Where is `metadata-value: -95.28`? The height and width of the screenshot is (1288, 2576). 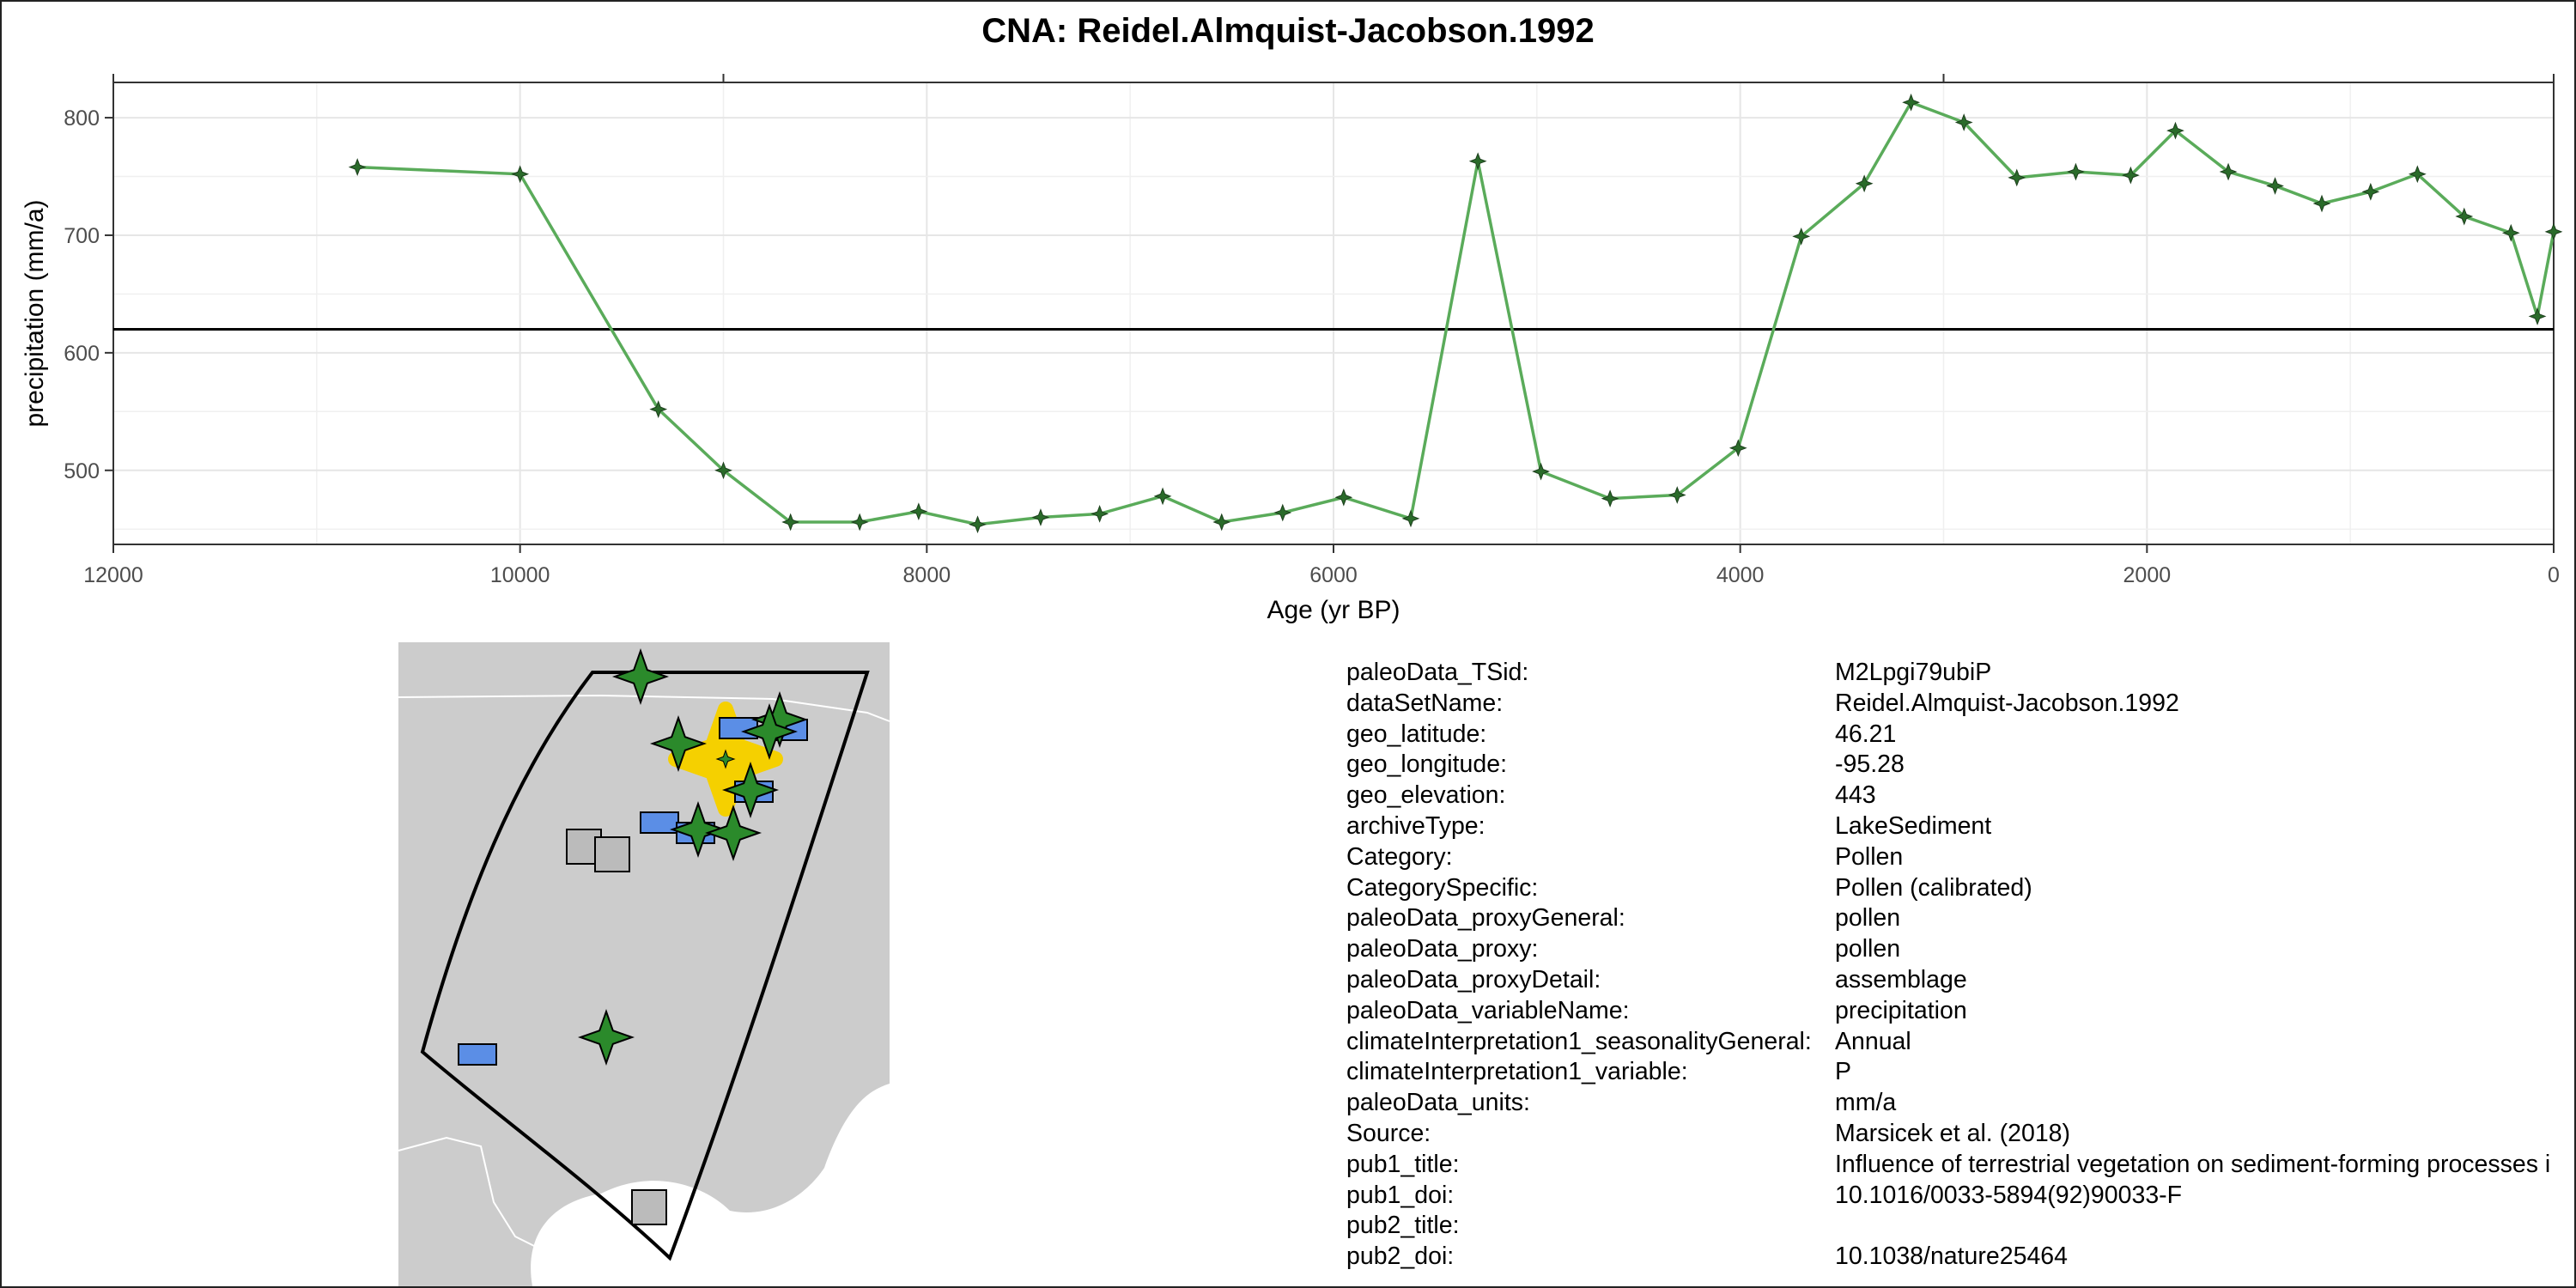 metadata-value: -95.28 is located at coordinates (1870, 764).